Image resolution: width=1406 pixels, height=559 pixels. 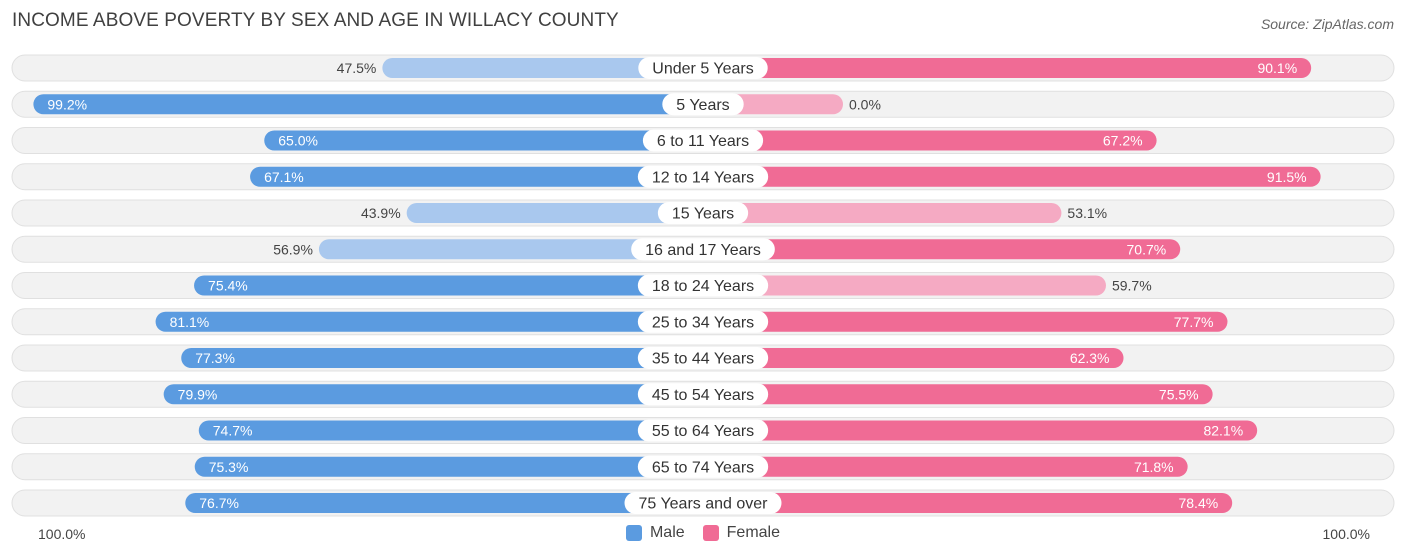 I want to click on legend: Male Female, so click(x=703, y=533).